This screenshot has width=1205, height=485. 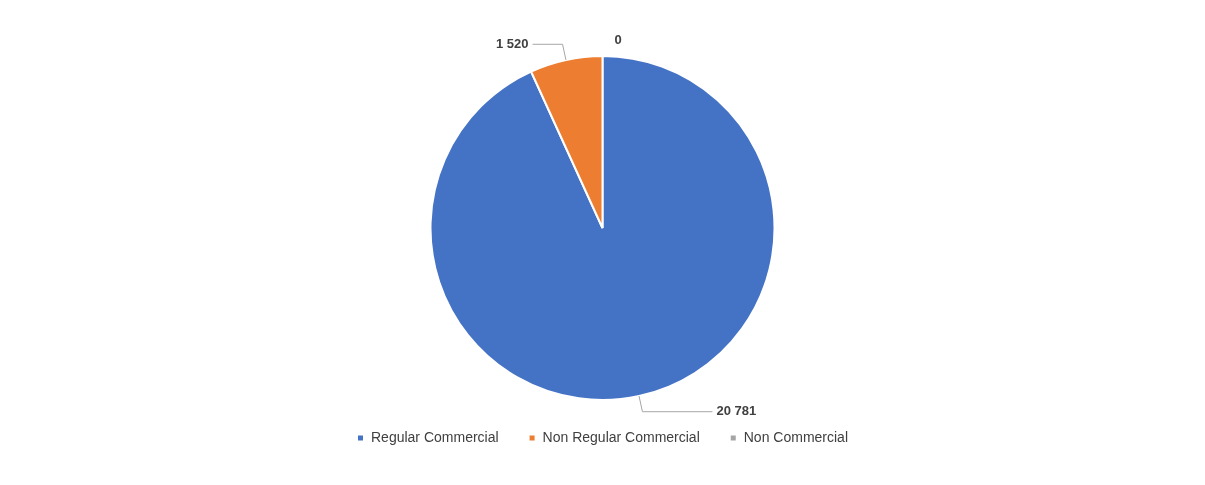 What do you see at coordinates (795, 436) in the screenshot?
I see `legend-label: Non Commercial` at bounding box center [795, 436].